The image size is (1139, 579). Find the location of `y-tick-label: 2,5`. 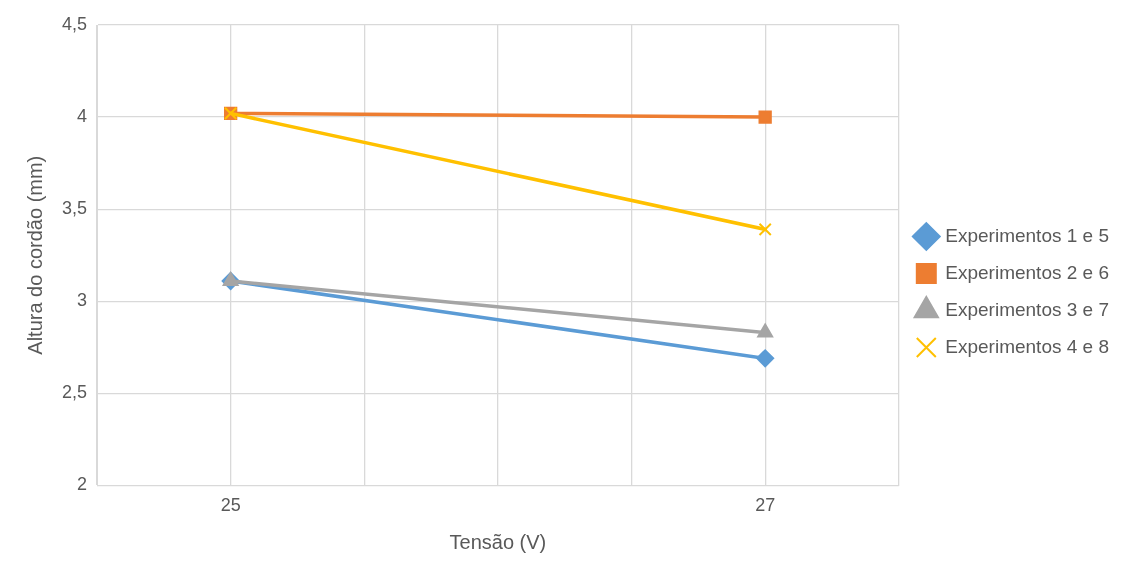

y-tick-label: 2,5 is located at coordinates (74, 392).